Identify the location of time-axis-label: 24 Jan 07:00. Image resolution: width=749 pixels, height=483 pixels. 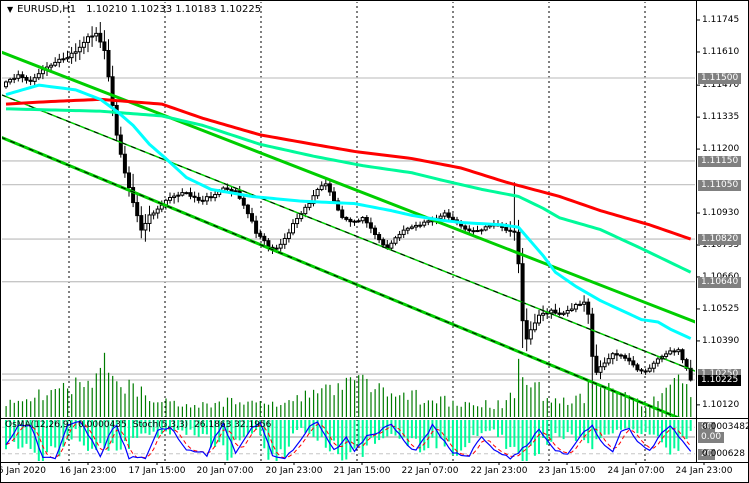
(636, 471).